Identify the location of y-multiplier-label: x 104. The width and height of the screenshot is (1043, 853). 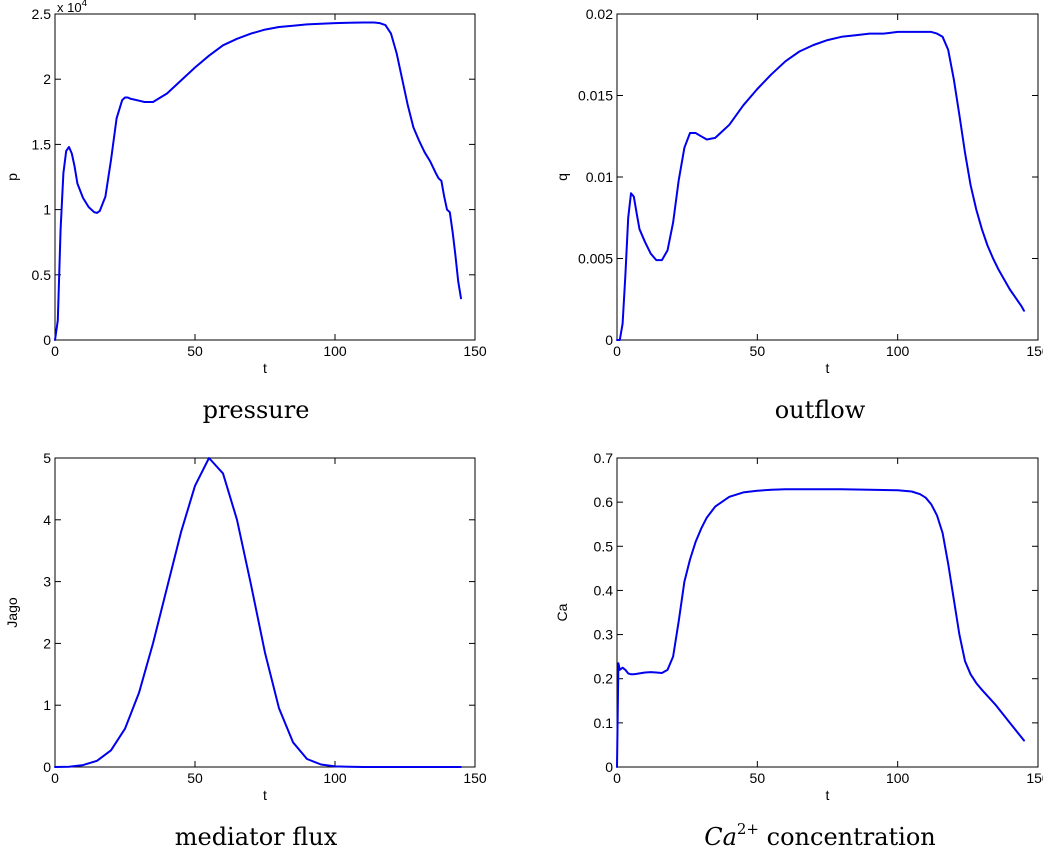
(72, 7).